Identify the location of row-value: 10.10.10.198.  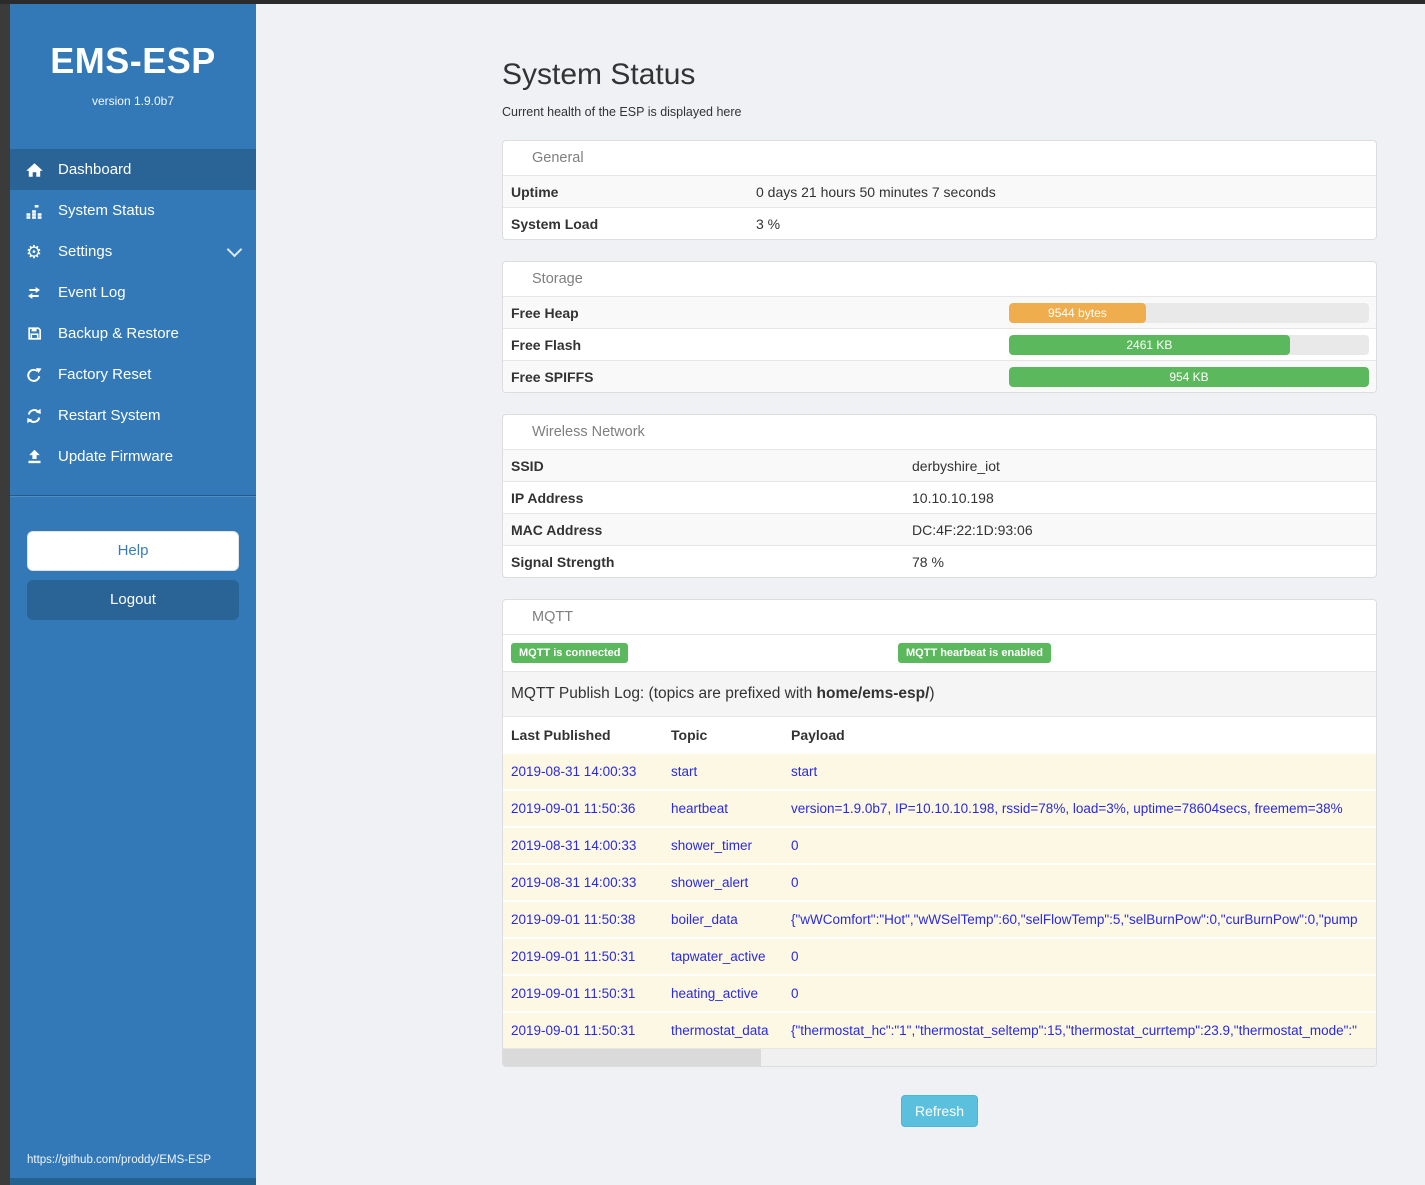
(953, 497).